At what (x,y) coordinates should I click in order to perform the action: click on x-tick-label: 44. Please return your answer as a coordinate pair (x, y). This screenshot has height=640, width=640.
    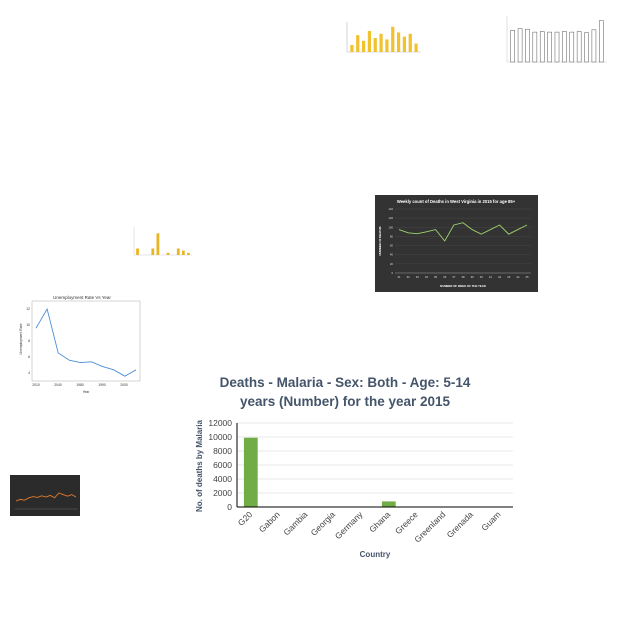
    Looking at the image, I should click on (518, 277).